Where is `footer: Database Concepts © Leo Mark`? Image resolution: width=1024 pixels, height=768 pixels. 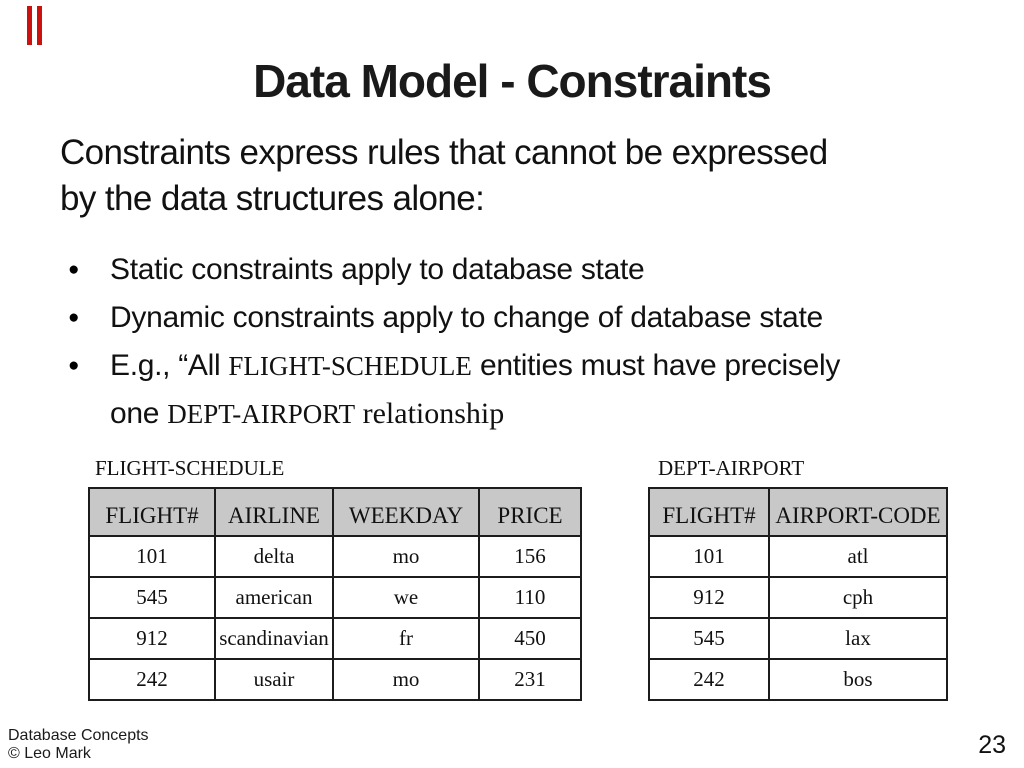 footer: Database Concepts © Leo Mark is located at coordinates (78, 744).